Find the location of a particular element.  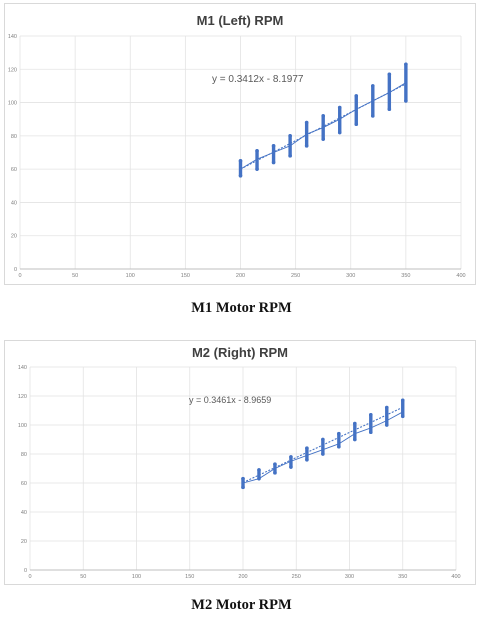

m1-y-tick-label: 140 is located at coordinates (12, 37).